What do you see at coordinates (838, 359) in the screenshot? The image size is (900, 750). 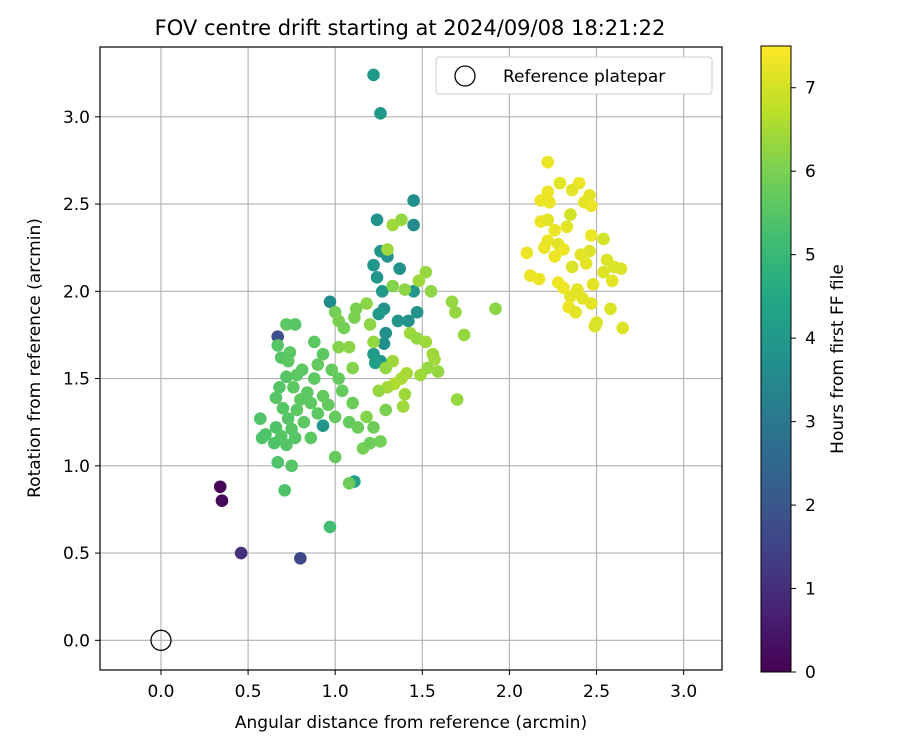 I see `colorbar-label: Hours from first FF file` at bounding box center [838, 359].